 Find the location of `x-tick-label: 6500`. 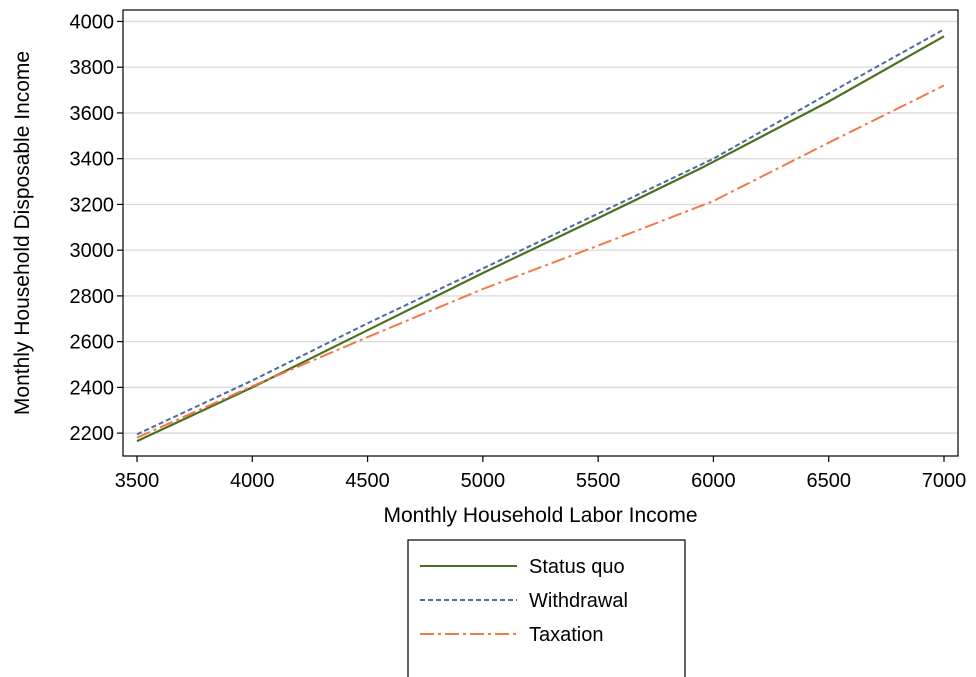

x-tick-label: 6500 is located at coordinates (828, 481).